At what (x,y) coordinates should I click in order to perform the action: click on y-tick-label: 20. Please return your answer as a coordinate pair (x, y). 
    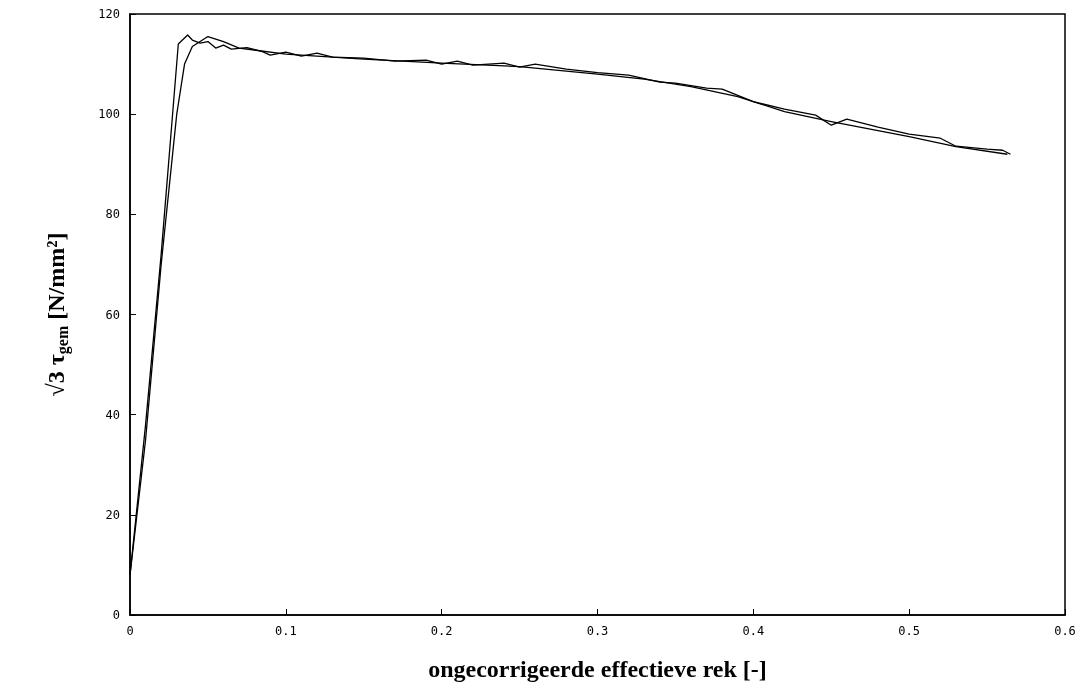
    Looking at the image, I should click on (112, 514).